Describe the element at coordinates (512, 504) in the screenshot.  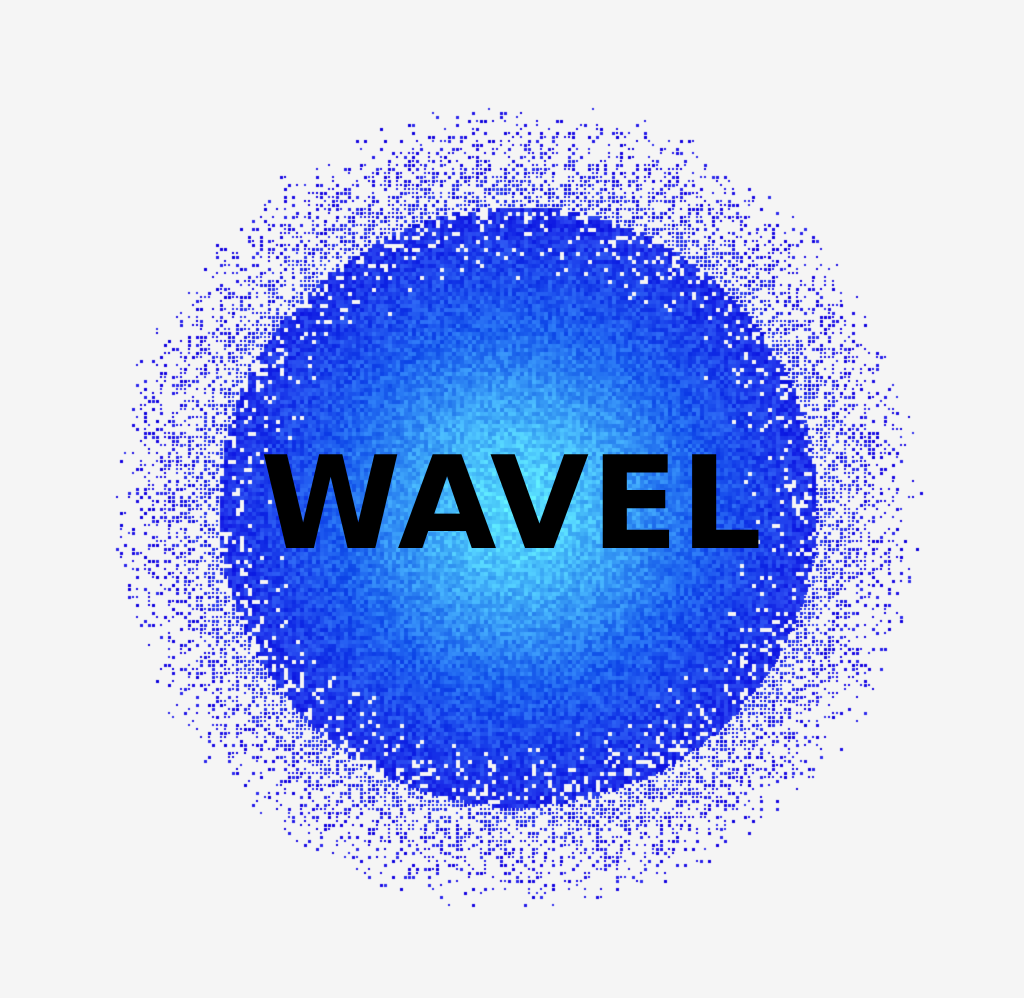
I see `logo-wordmark: WAVEL` at that location.